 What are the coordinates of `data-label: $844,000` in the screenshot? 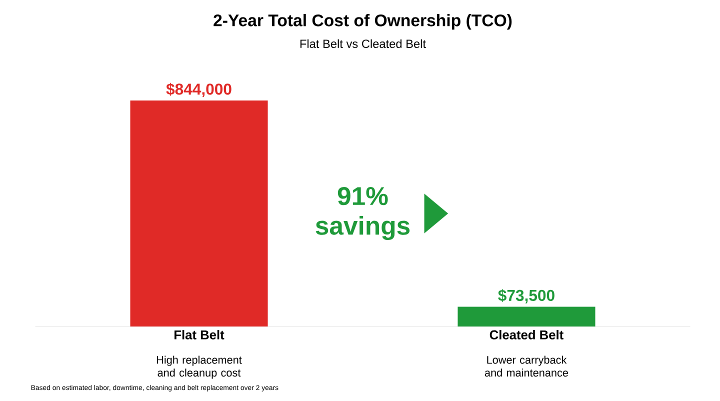 It's located at (199, 90).